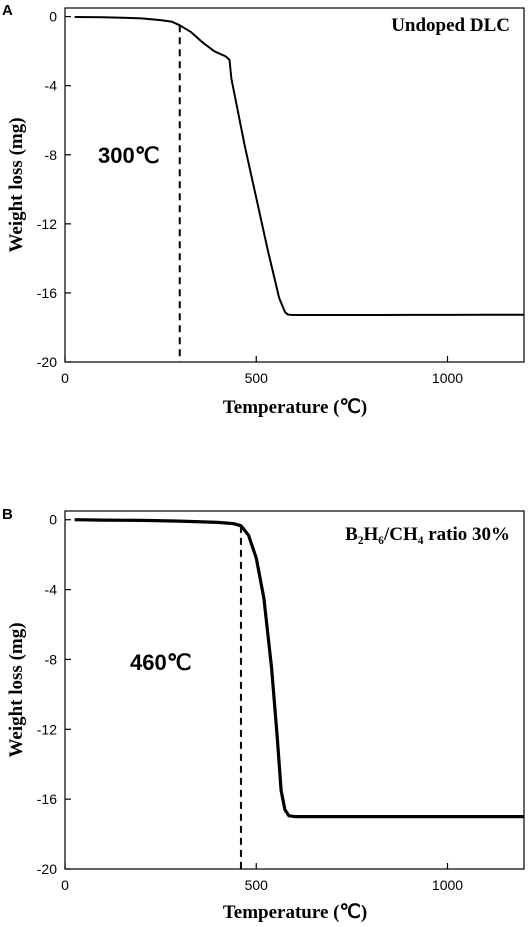  Describe the element at coordinates (16, 184) in the screenshot. I see `panel-a-y-axis-title: Weight loss (mg)` at that location.